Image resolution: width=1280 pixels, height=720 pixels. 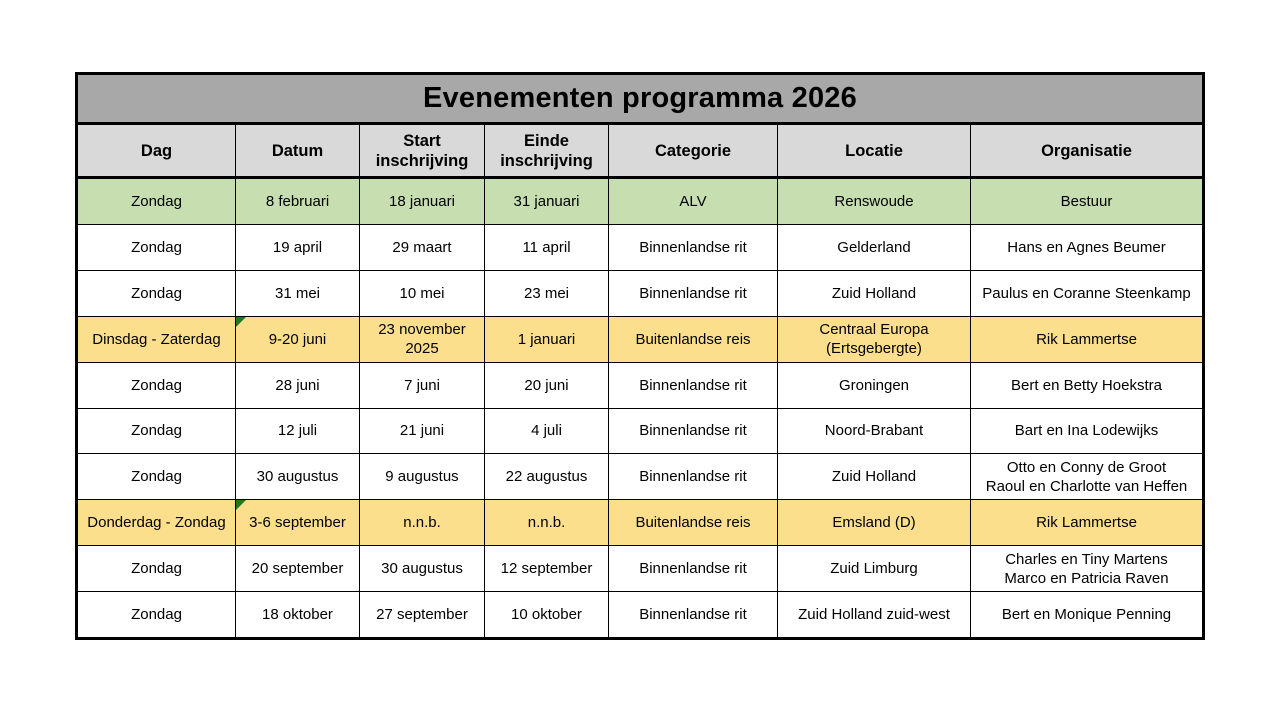 What do you see at coordinates (298, 150) in the screenshot?
I see `column-header-datum: Datum` at bounding box center [298, 150].